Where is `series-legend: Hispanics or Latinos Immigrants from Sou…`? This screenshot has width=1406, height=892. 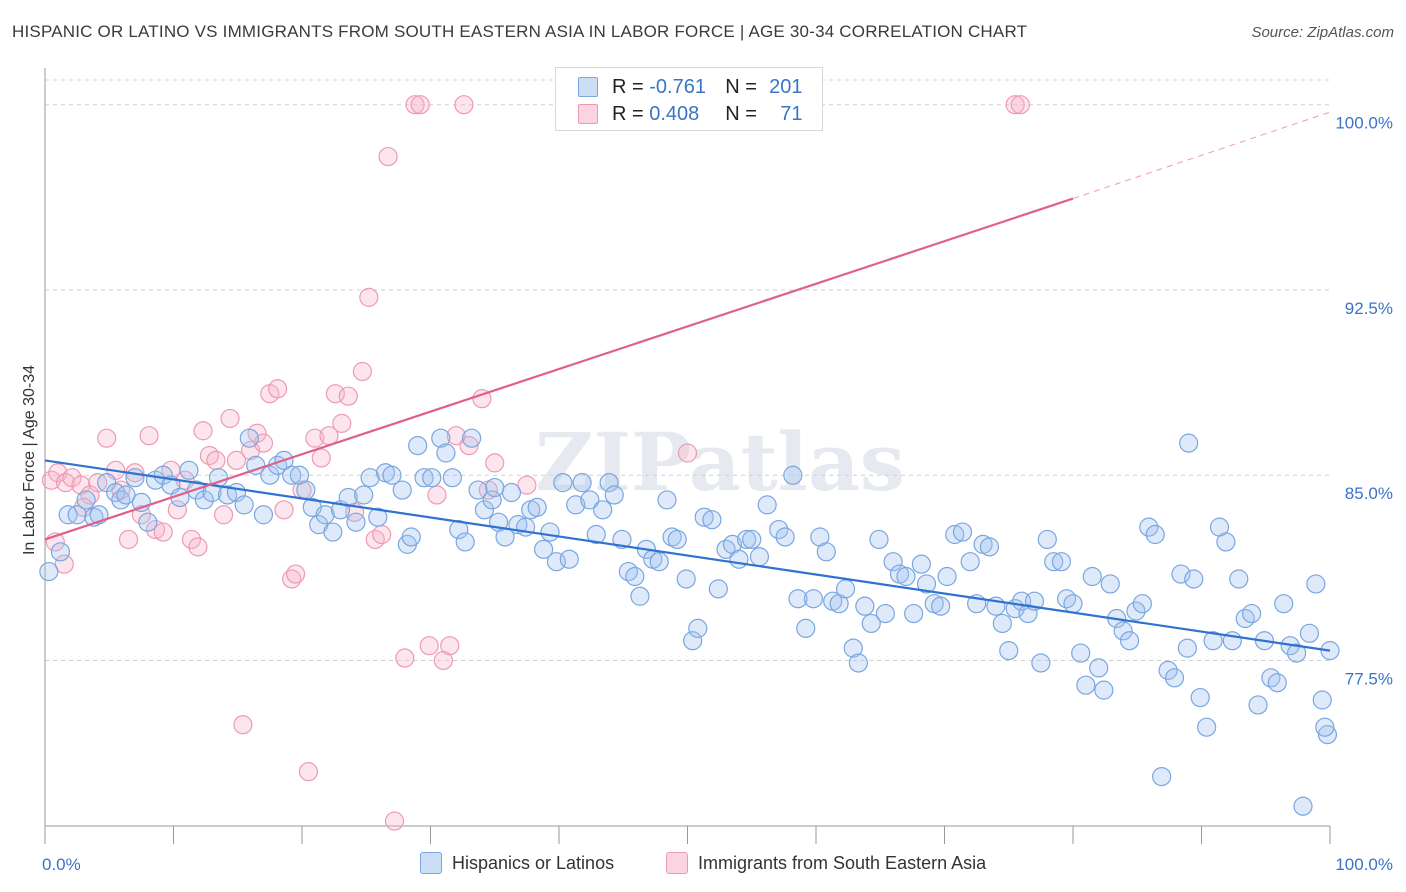
series-legend: Hispanics or Latinos Immigrants from Sou… is located at coordinates (703, 864).